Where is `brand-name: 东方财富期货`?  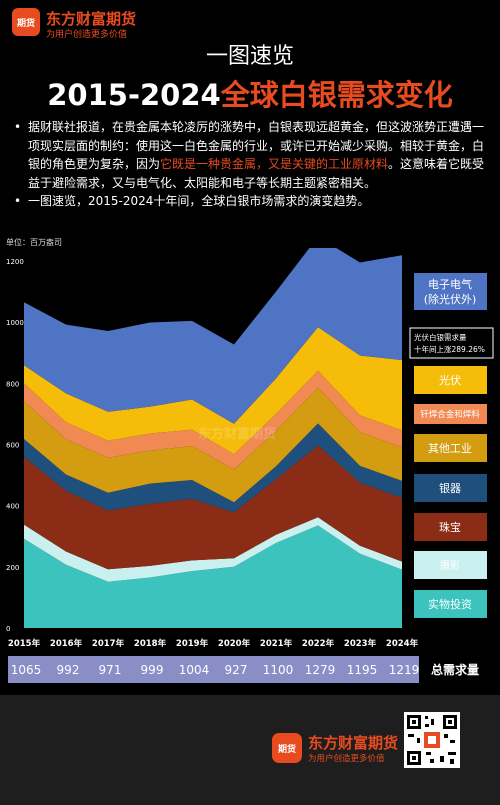
brand-name: 东方财富期货 is located at coordinates (91, 19).